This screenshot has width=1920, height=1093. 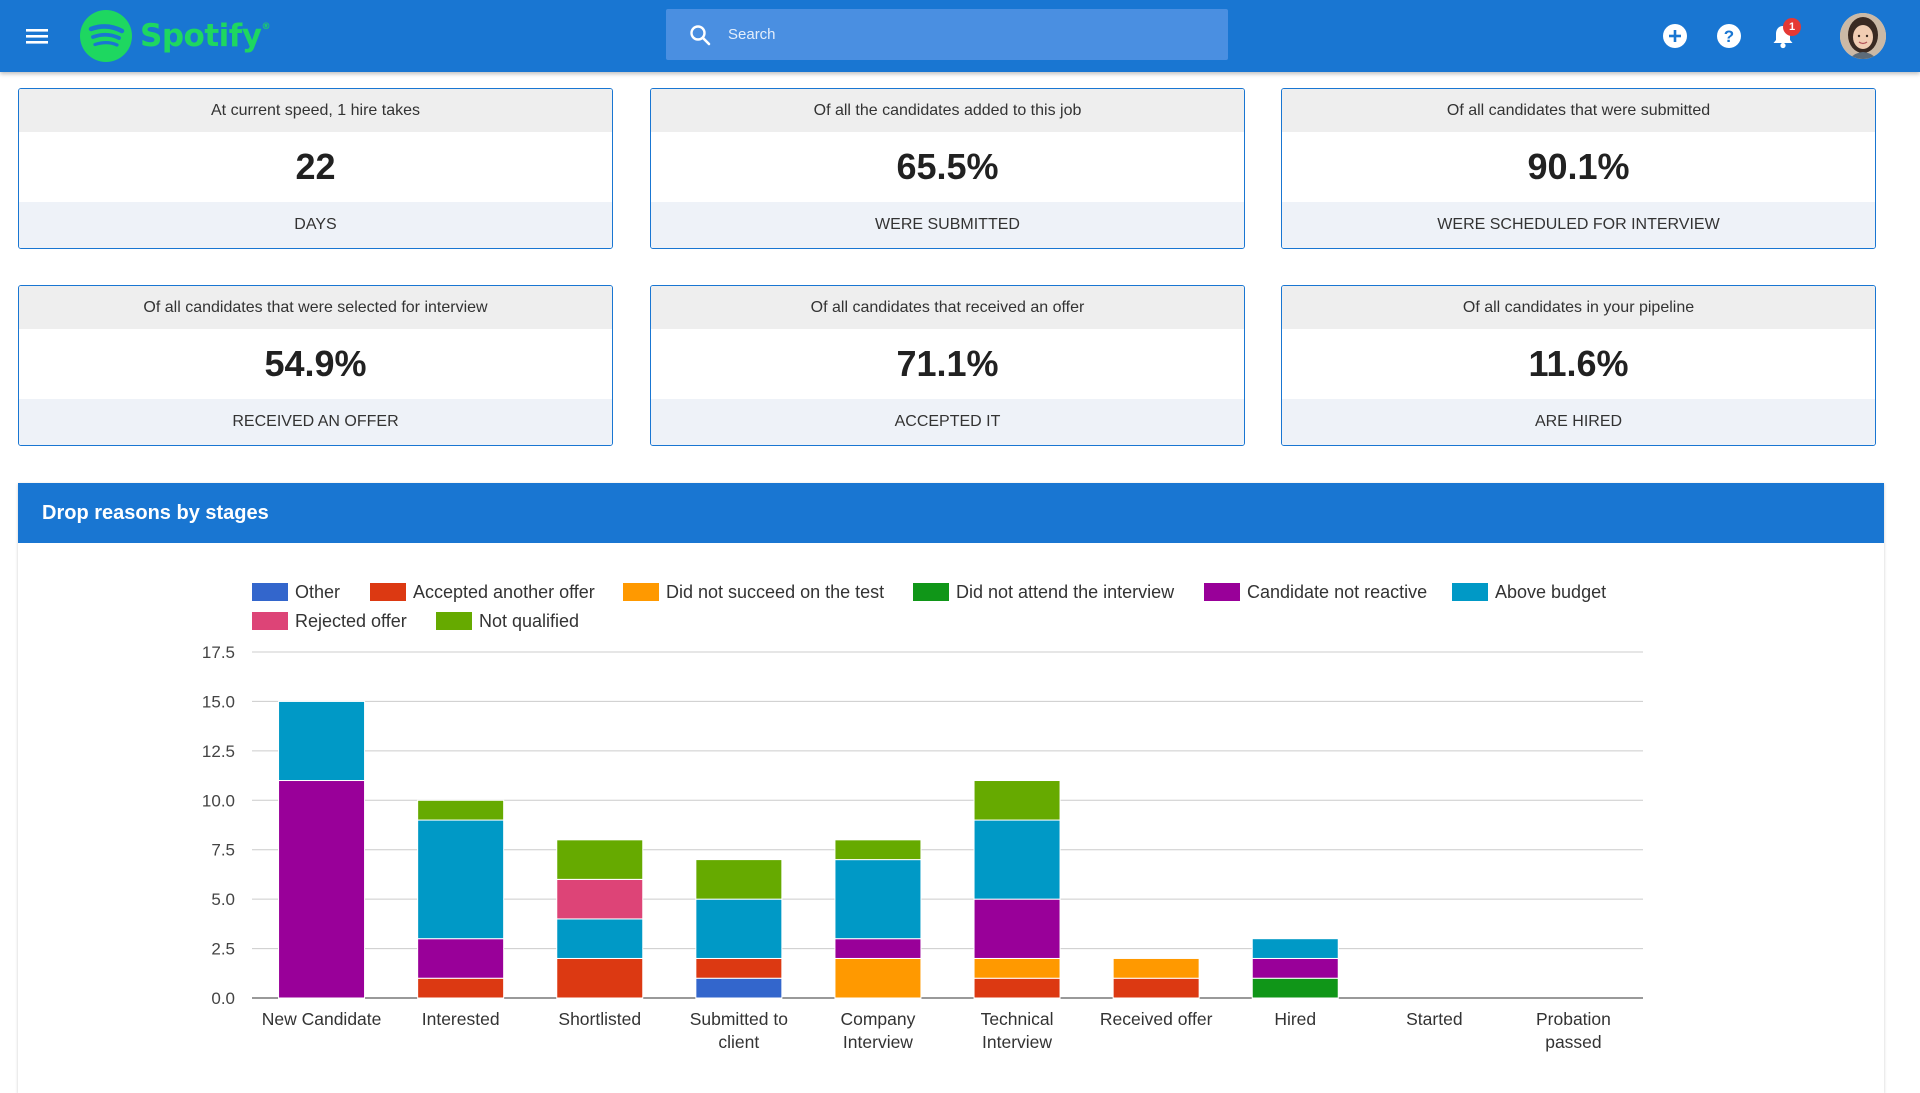 What do you see at coordinates (1578, 307) in the screenshot?
I see `stat-card-caption: Of all candidates in your pipeline` at bounding box center [1578, 307].